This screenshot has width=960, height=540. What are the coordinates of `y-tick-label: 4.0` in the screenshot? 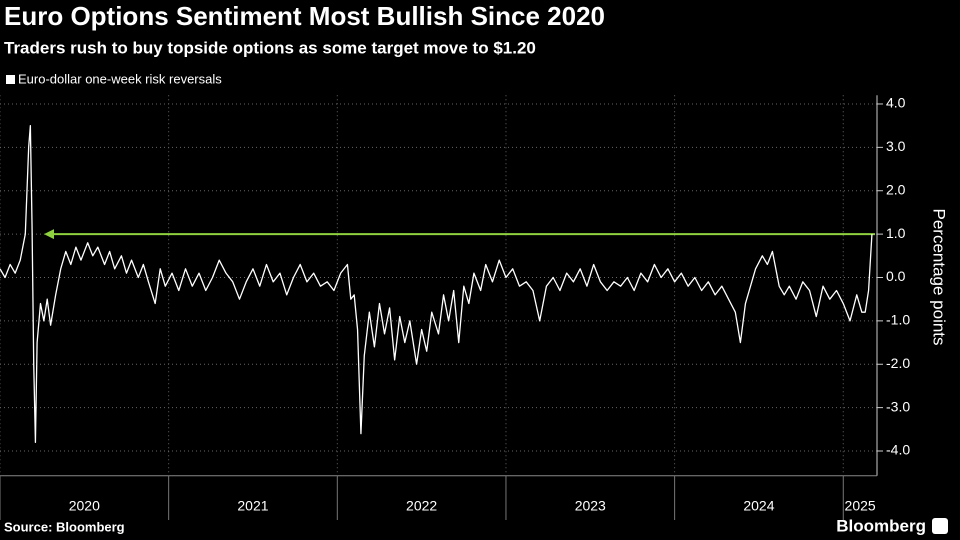 It's located at (896, 103).